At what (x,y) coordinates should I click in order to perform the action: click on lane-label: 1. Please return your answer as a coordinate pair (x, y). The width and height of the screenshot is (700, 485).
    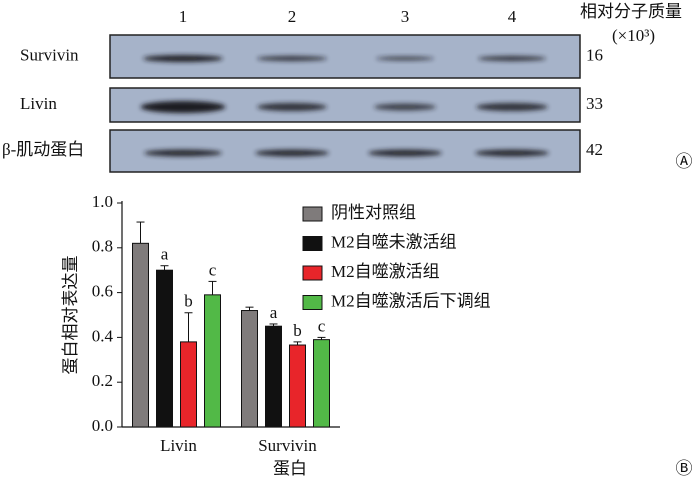
    Looking at the image, I should click on (183, 16).